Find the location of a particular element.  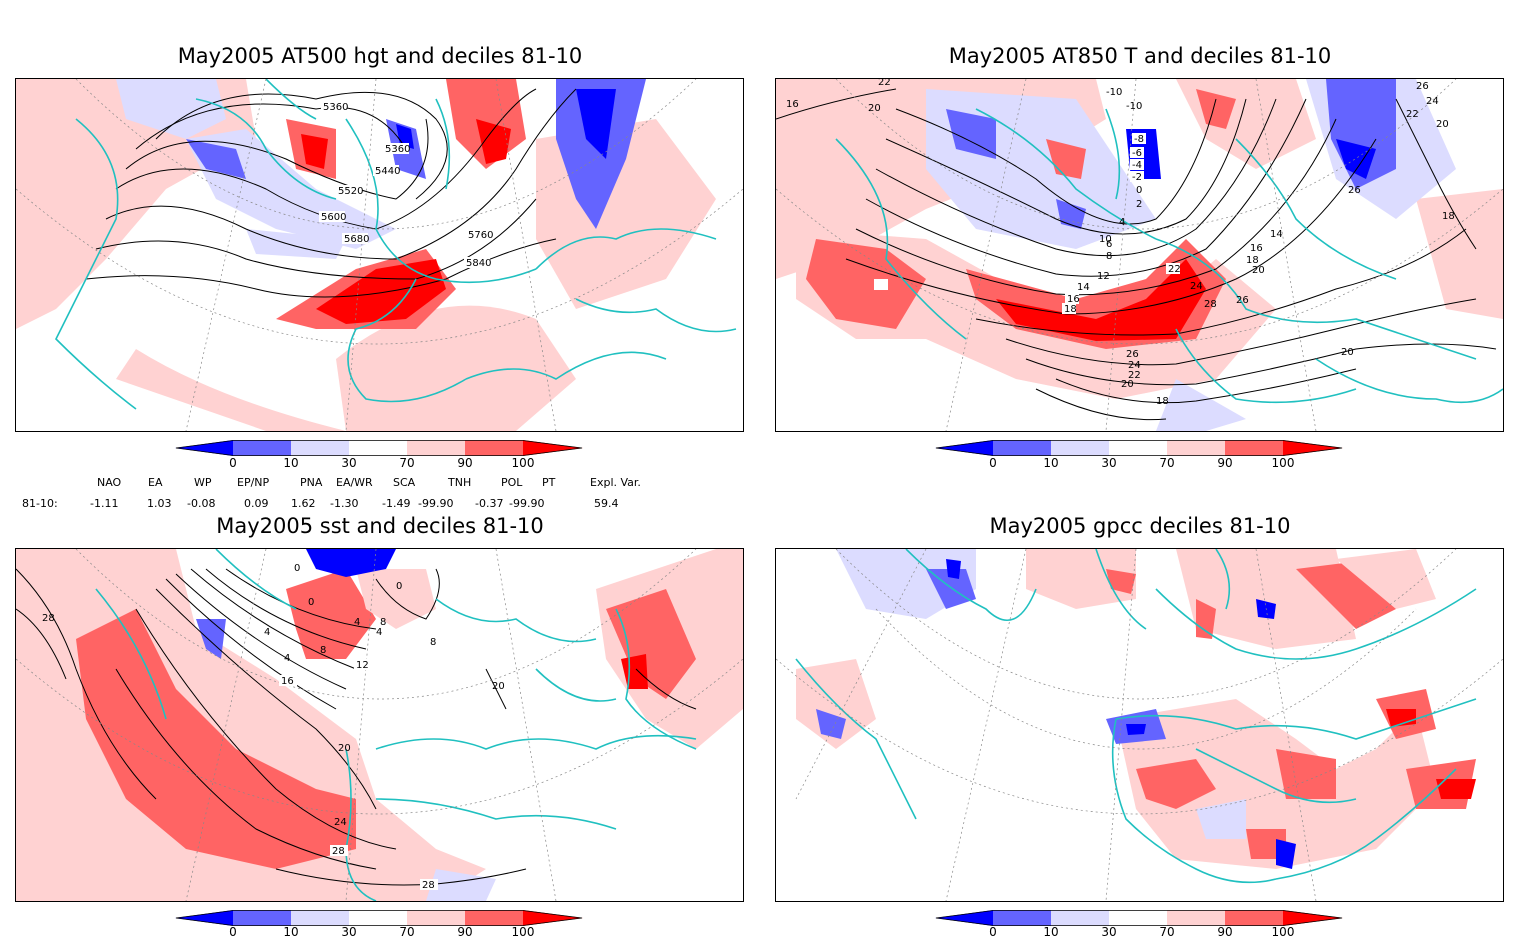

index-value: 59.4 is located at coordinates (606, 503).